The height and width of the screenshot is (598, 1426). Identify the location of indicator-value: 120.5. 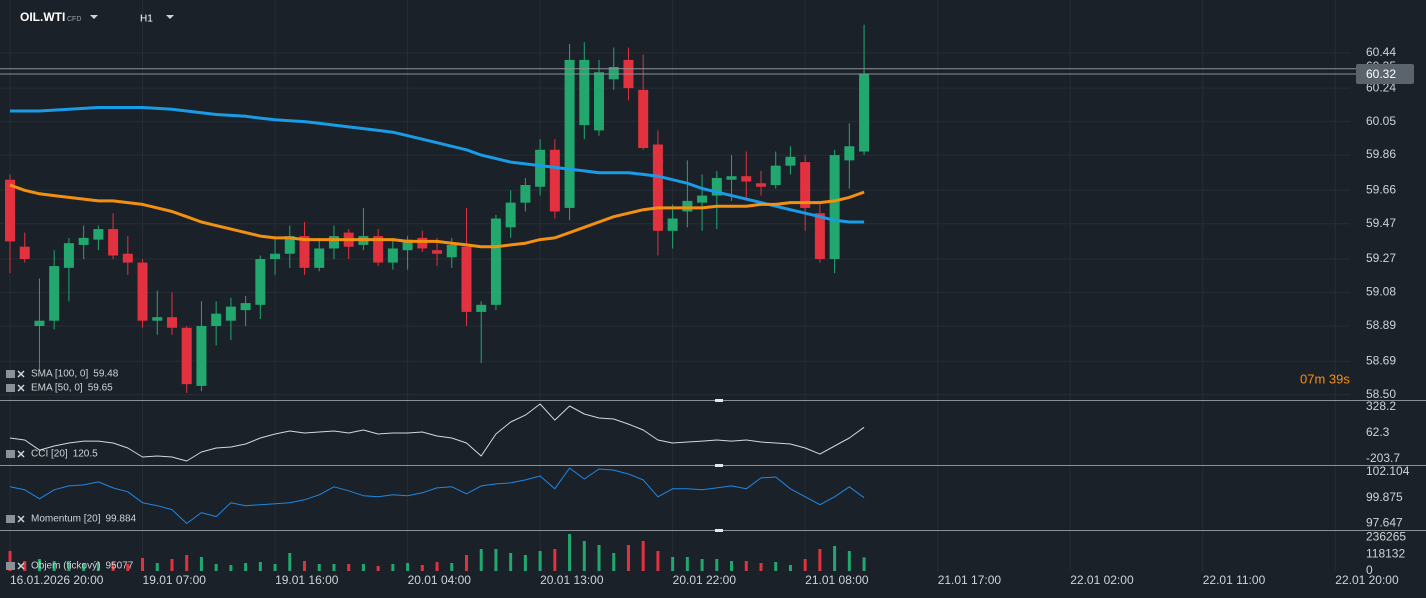
(85, 454).